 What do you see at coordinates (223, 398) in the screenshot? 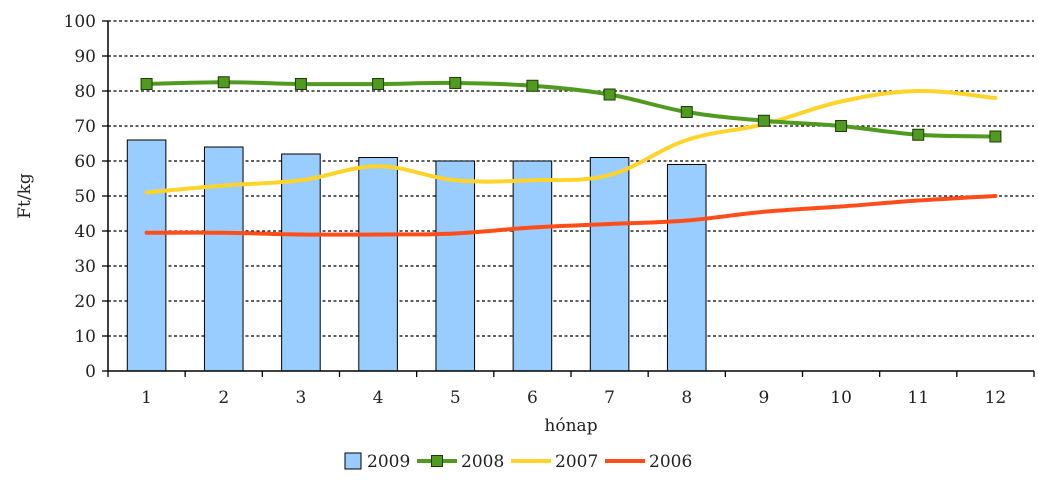
I see `x-tick-label: 2` at bounding box center [223, 398].